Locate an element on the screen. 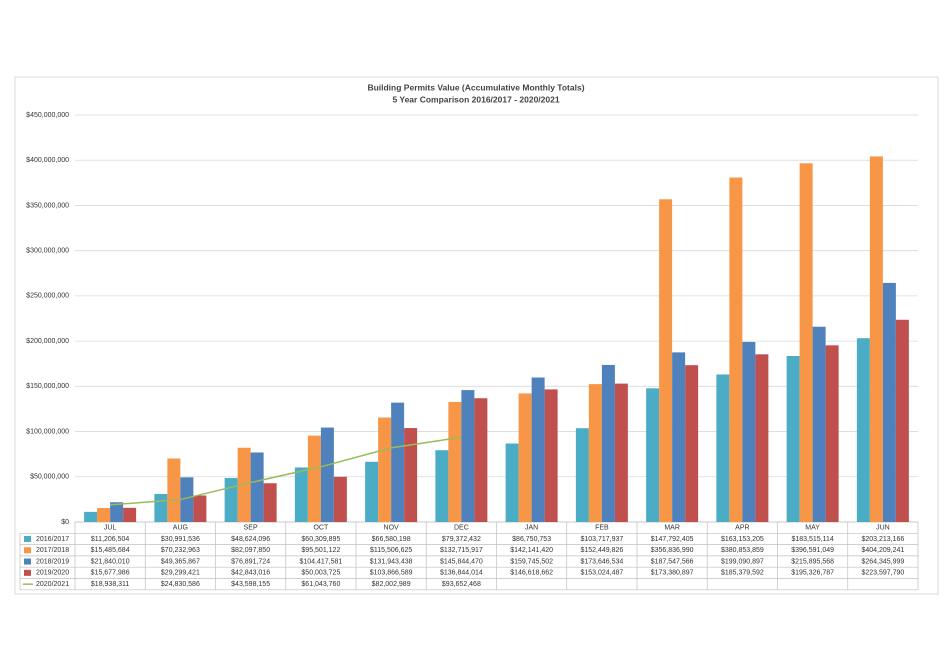 The width and height of the screenshot is (951, 672). line is located at coordinates (286, 471).